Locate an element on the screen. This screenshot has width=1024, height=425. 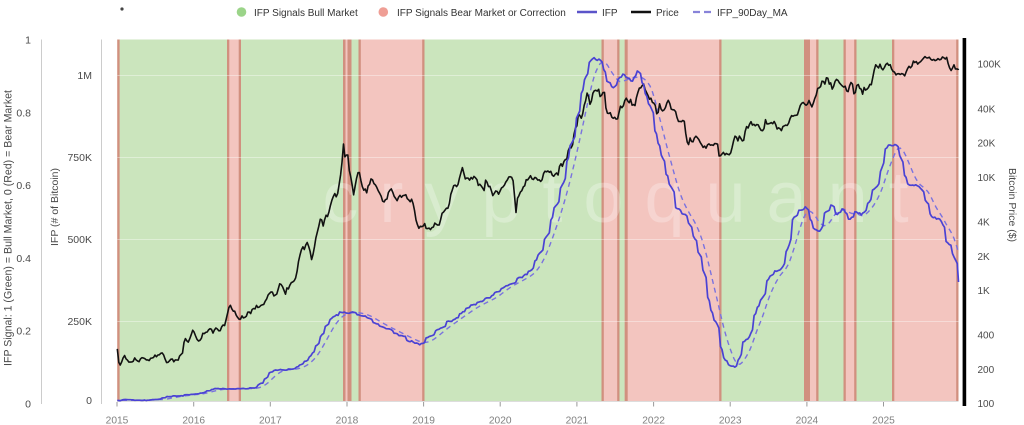
svg-text: IFP (# of Bitcoin) is located at coordinates (55, 207).